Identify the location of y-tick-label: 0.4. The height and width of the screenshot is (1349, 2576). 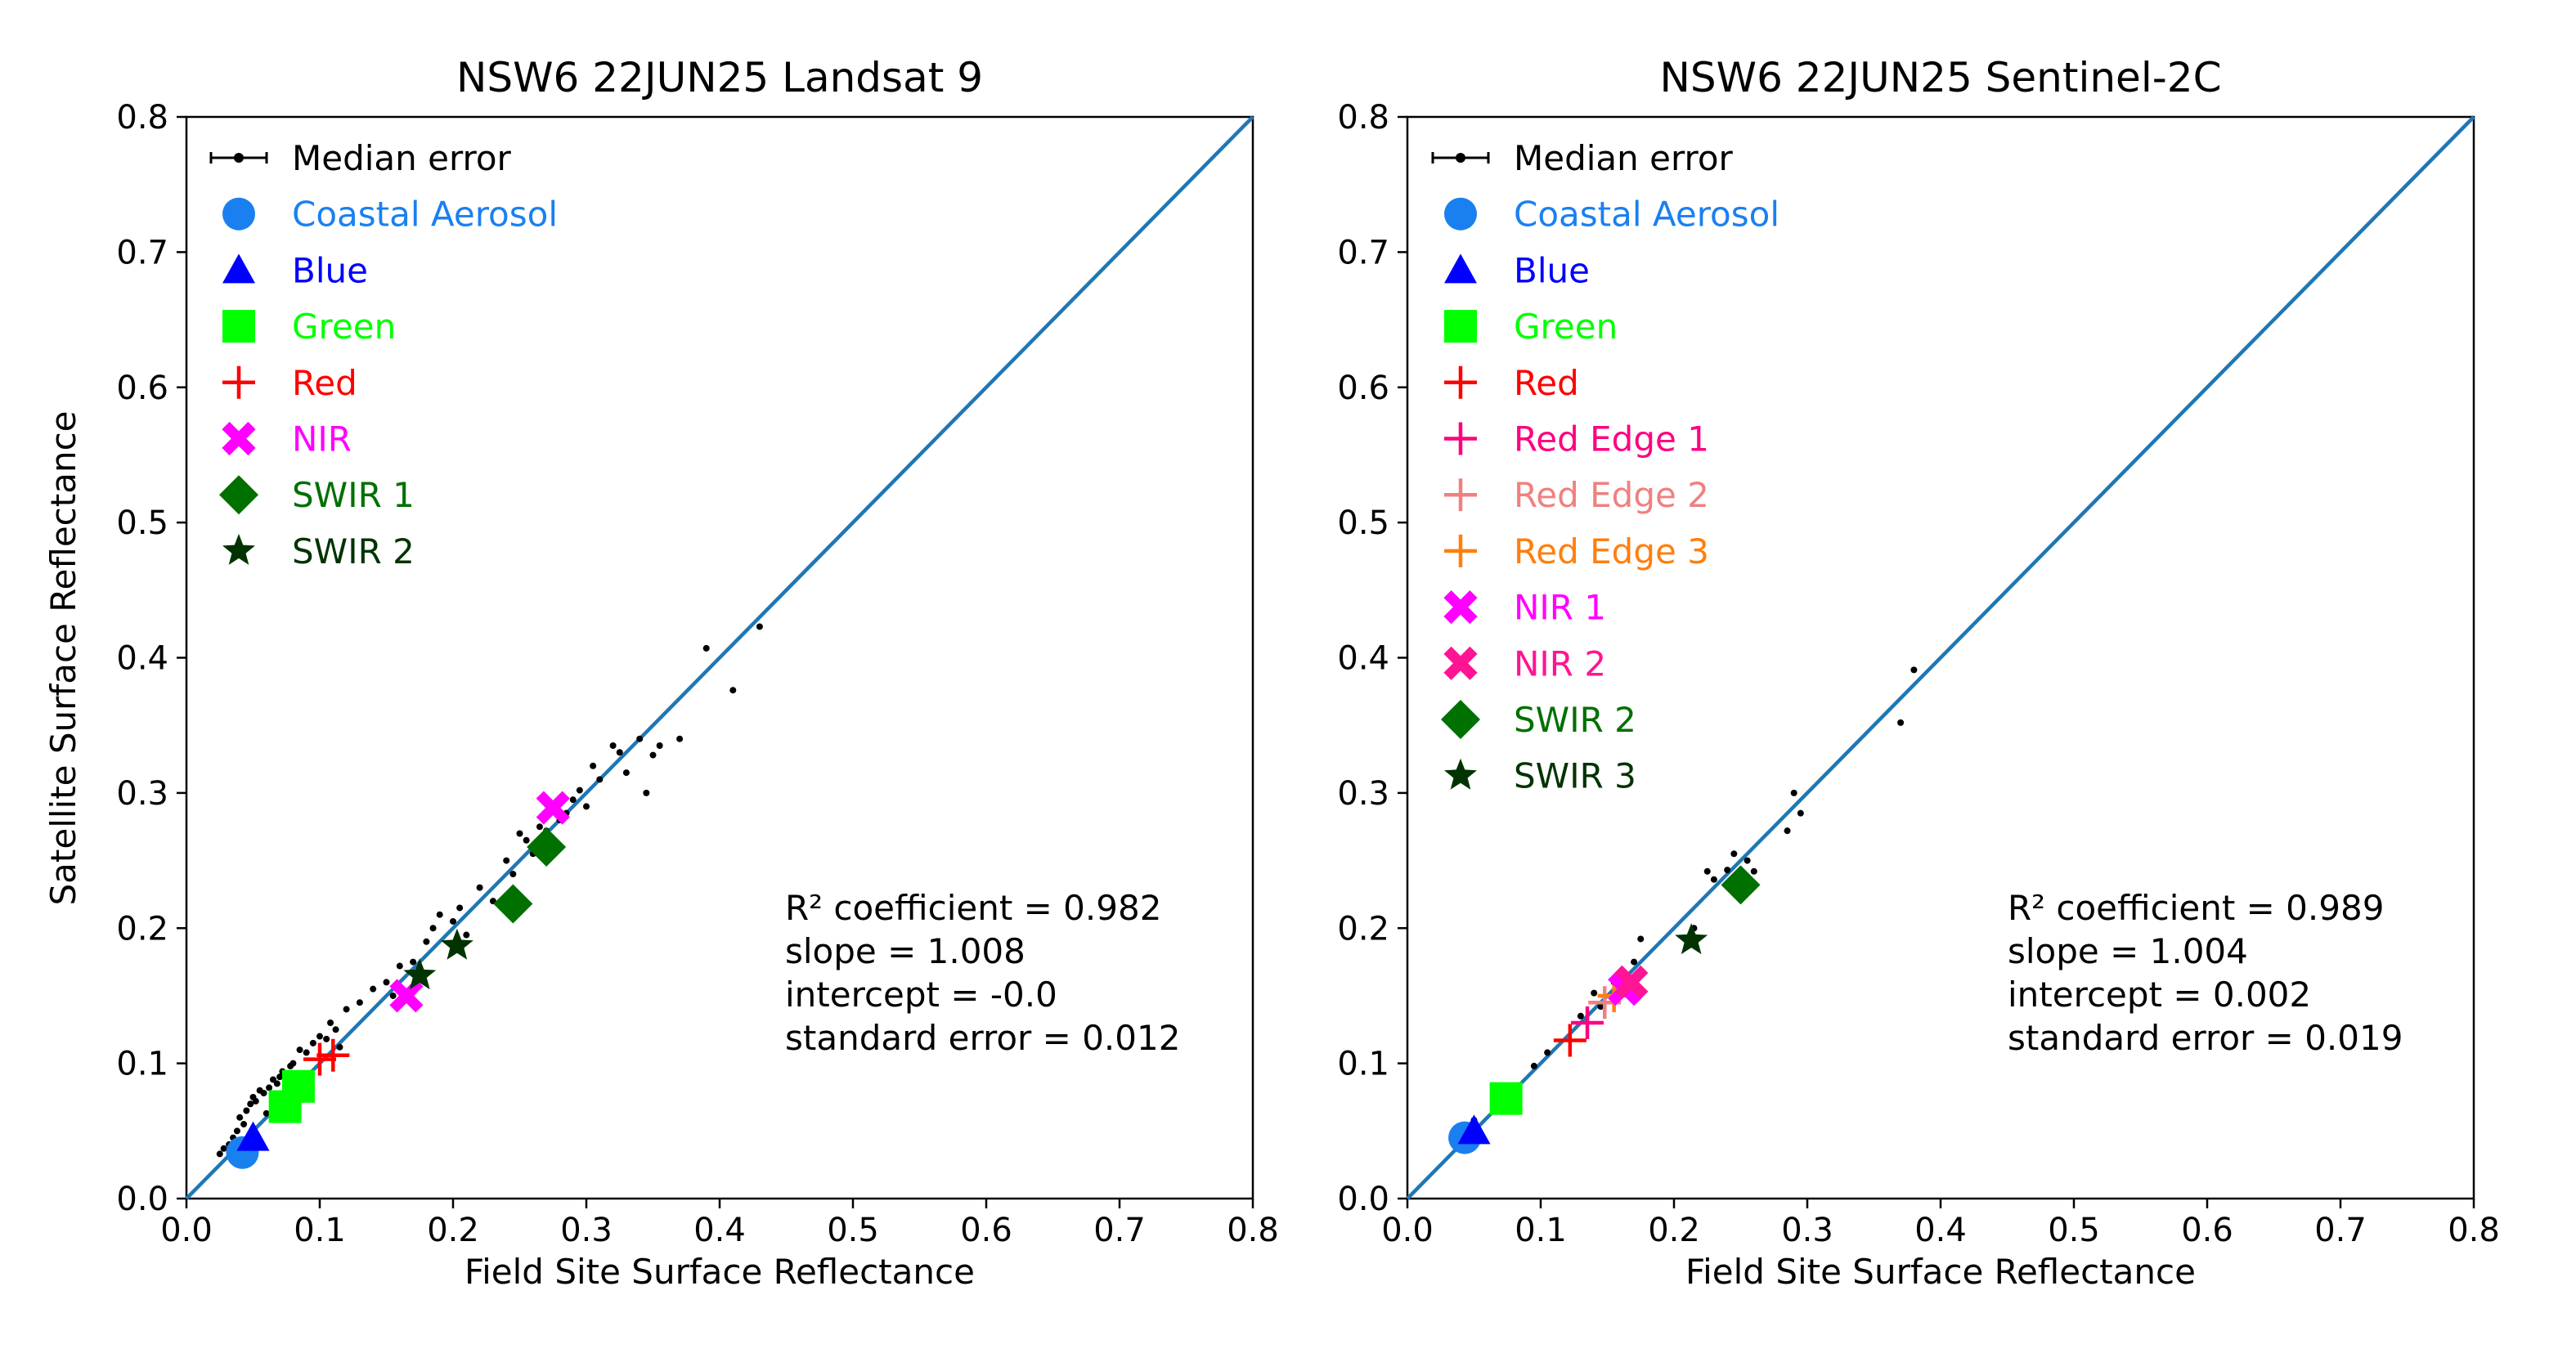
(1363, 659).